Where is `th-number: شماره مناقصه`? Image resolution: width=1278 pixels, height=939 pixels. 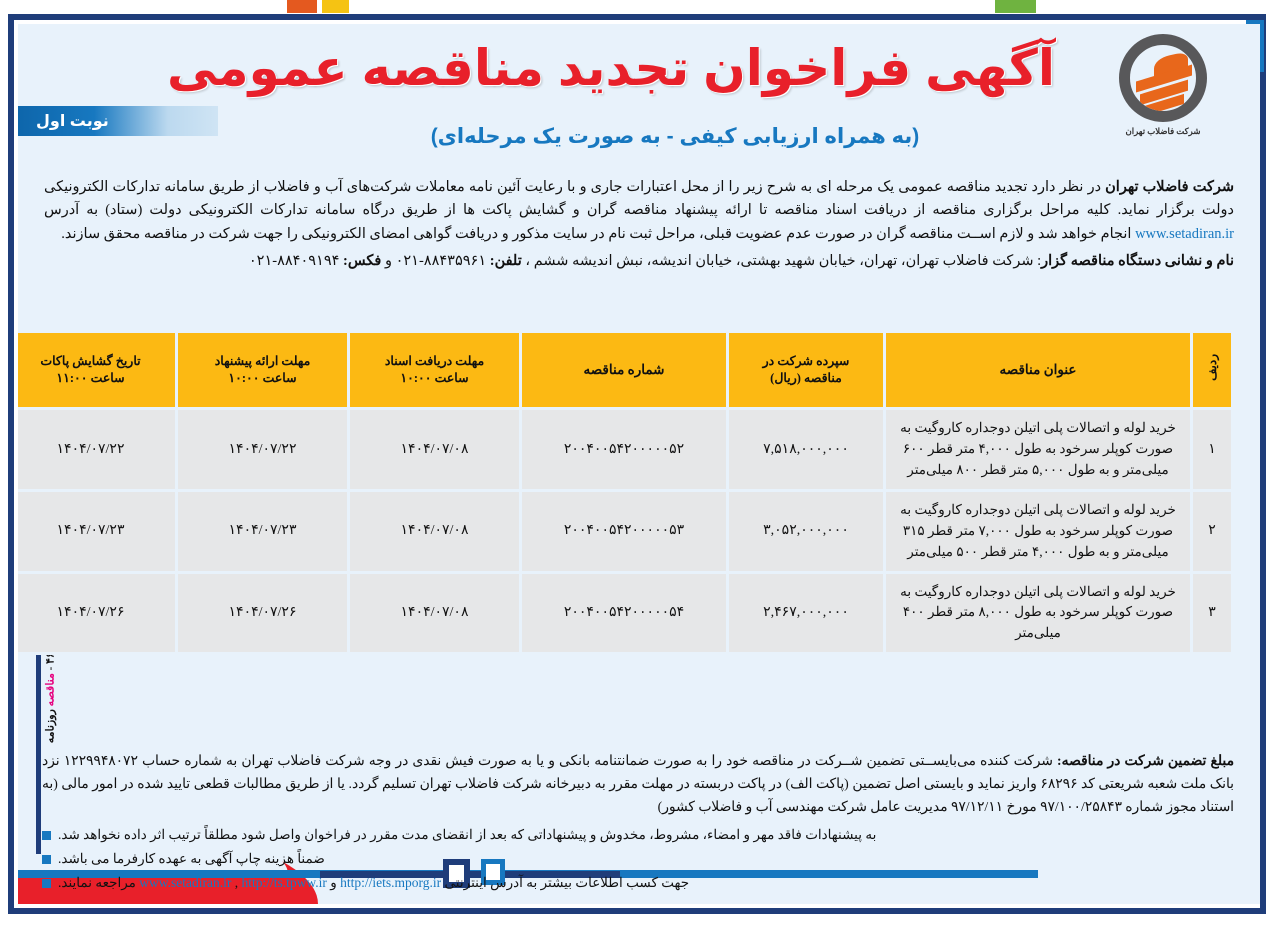
th-number: شماره مناقصه is located at coordinates (624, 370).